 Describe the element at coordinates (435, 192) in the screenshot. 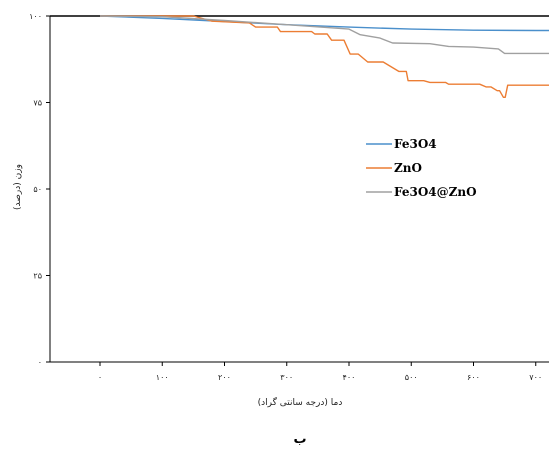

I see `legend-label: Fe3O4@ZnO` at that location.